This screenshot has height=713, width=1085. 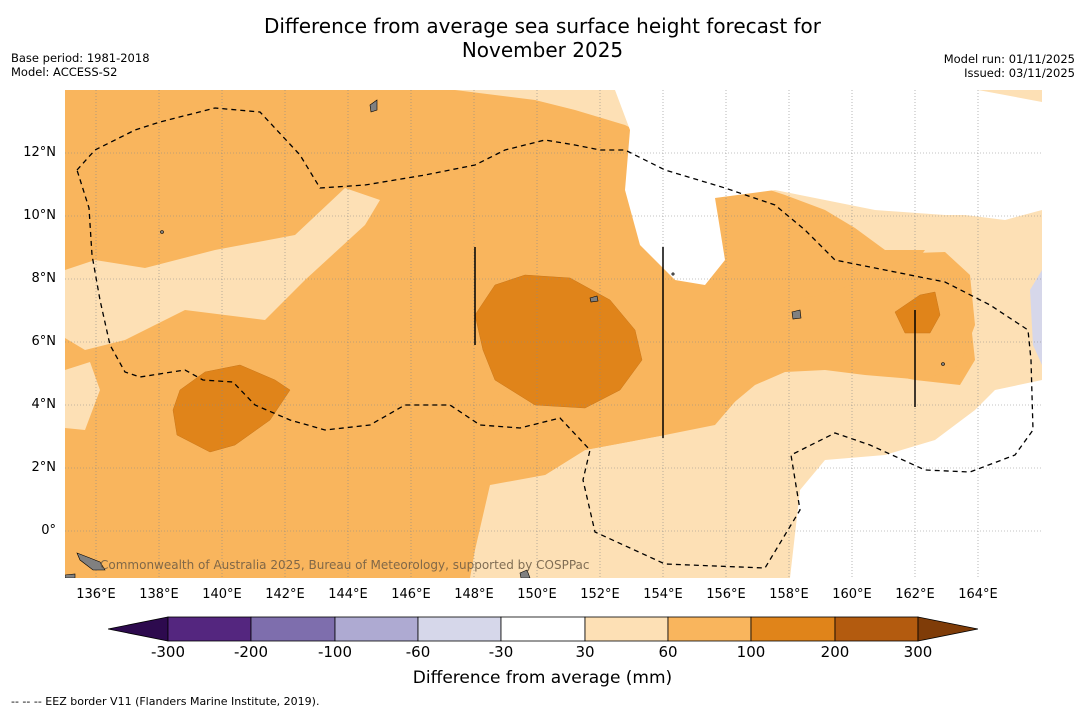 What do you see at coordinates (373, 106) in the screenshot?
I see `island-guam` at bounding box center [373, 106].